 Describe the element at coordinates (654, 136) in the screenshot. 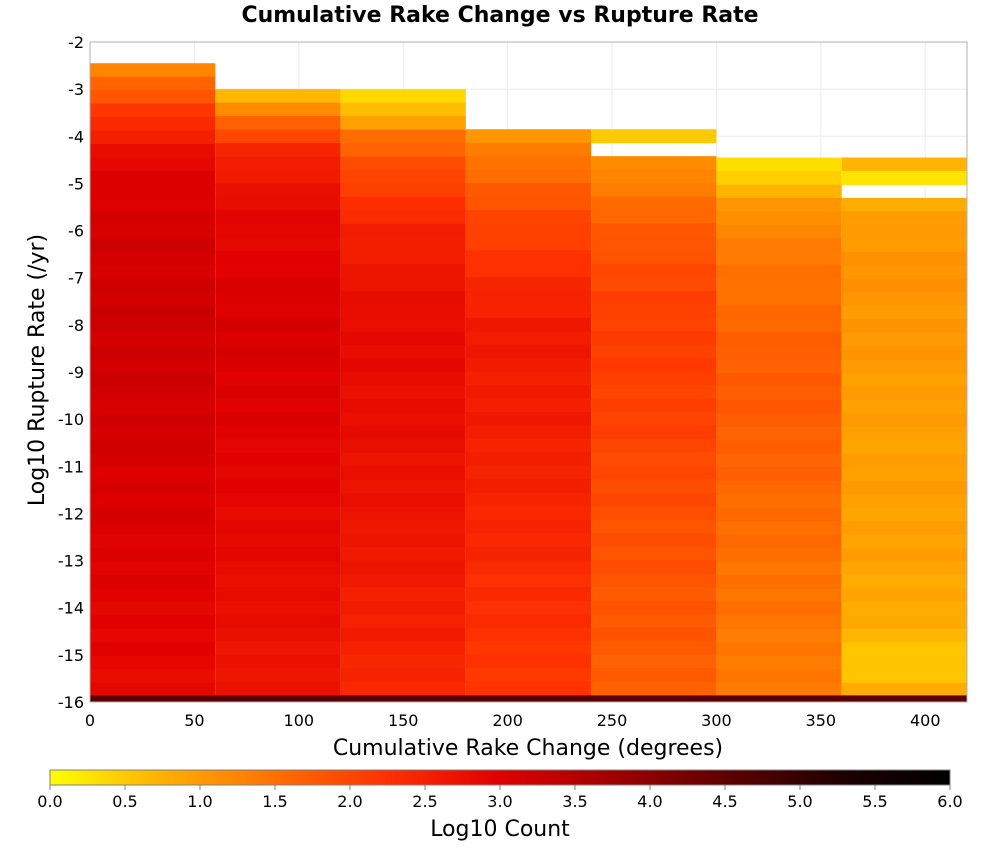

I see `heatmap-cell-c4-r0` at that location.